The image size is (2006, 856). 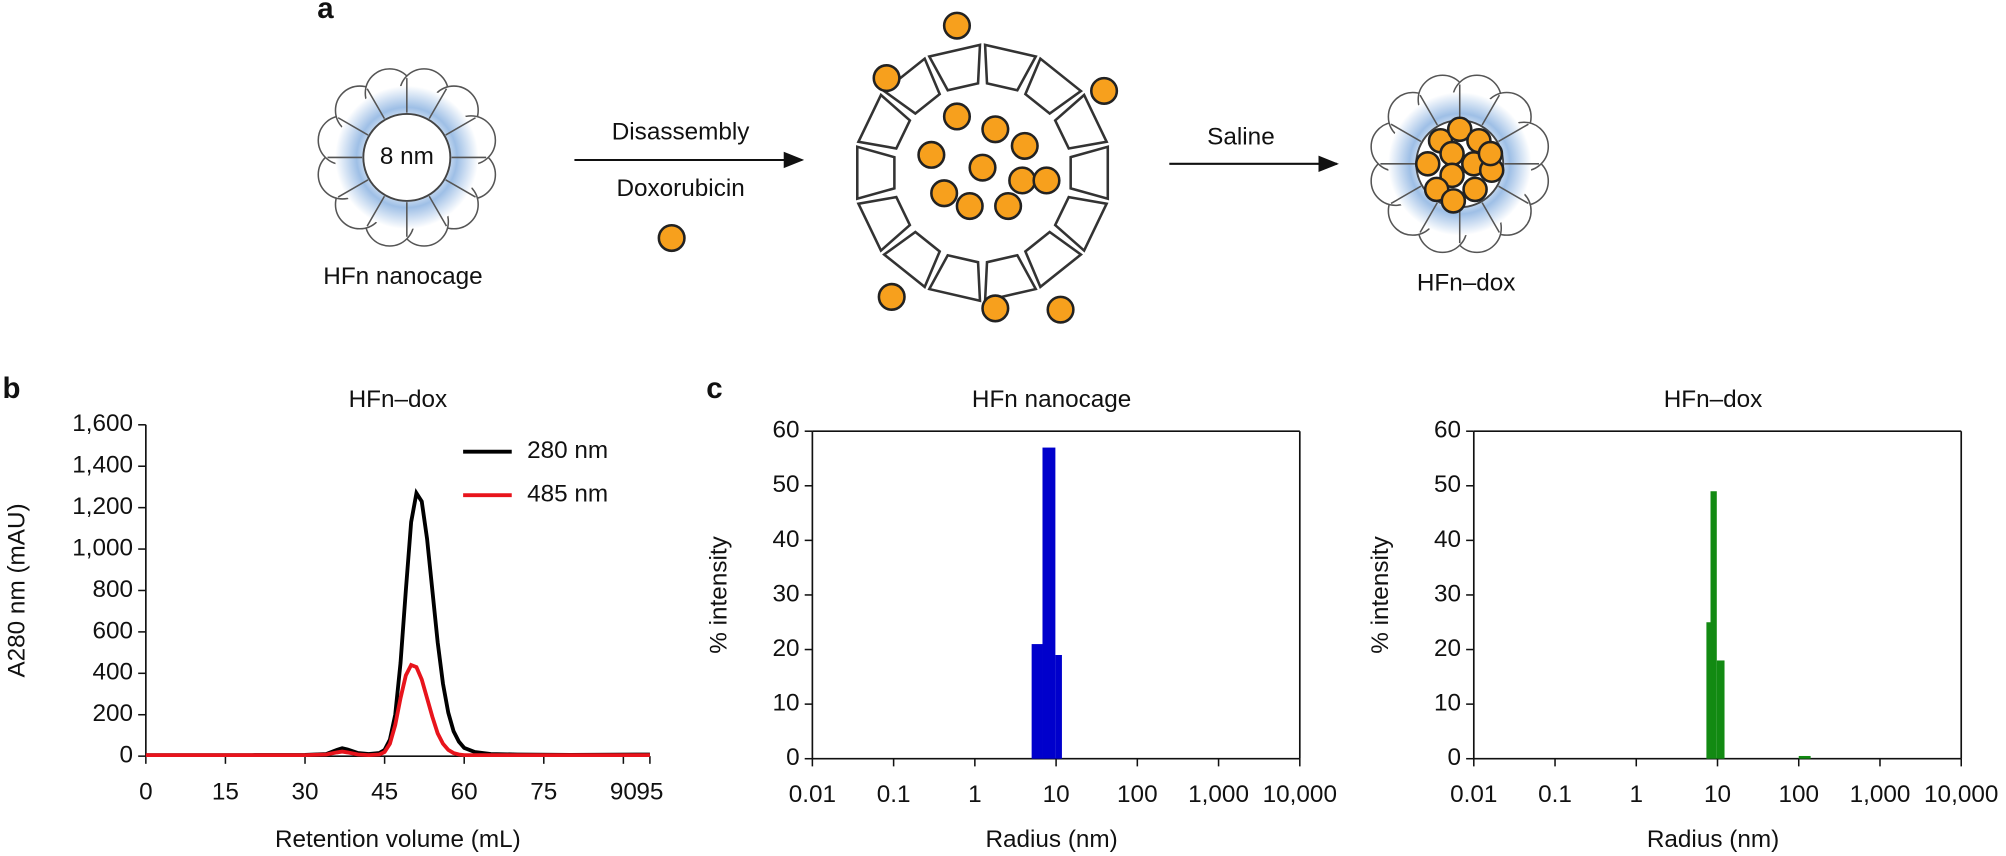 I want to click on x-tick-label: 1,000, so click(x=1218, y=794).